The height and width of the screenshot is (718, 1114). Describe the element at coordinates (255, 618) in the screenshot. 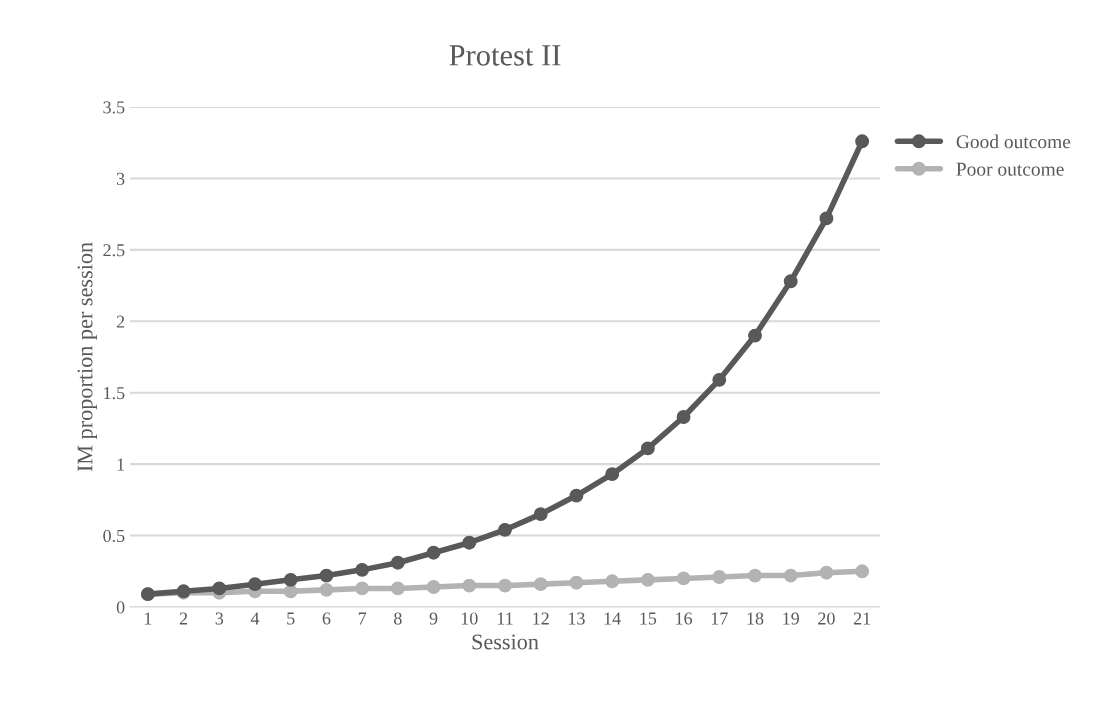

I see `x-tick-label: 4` at that location.